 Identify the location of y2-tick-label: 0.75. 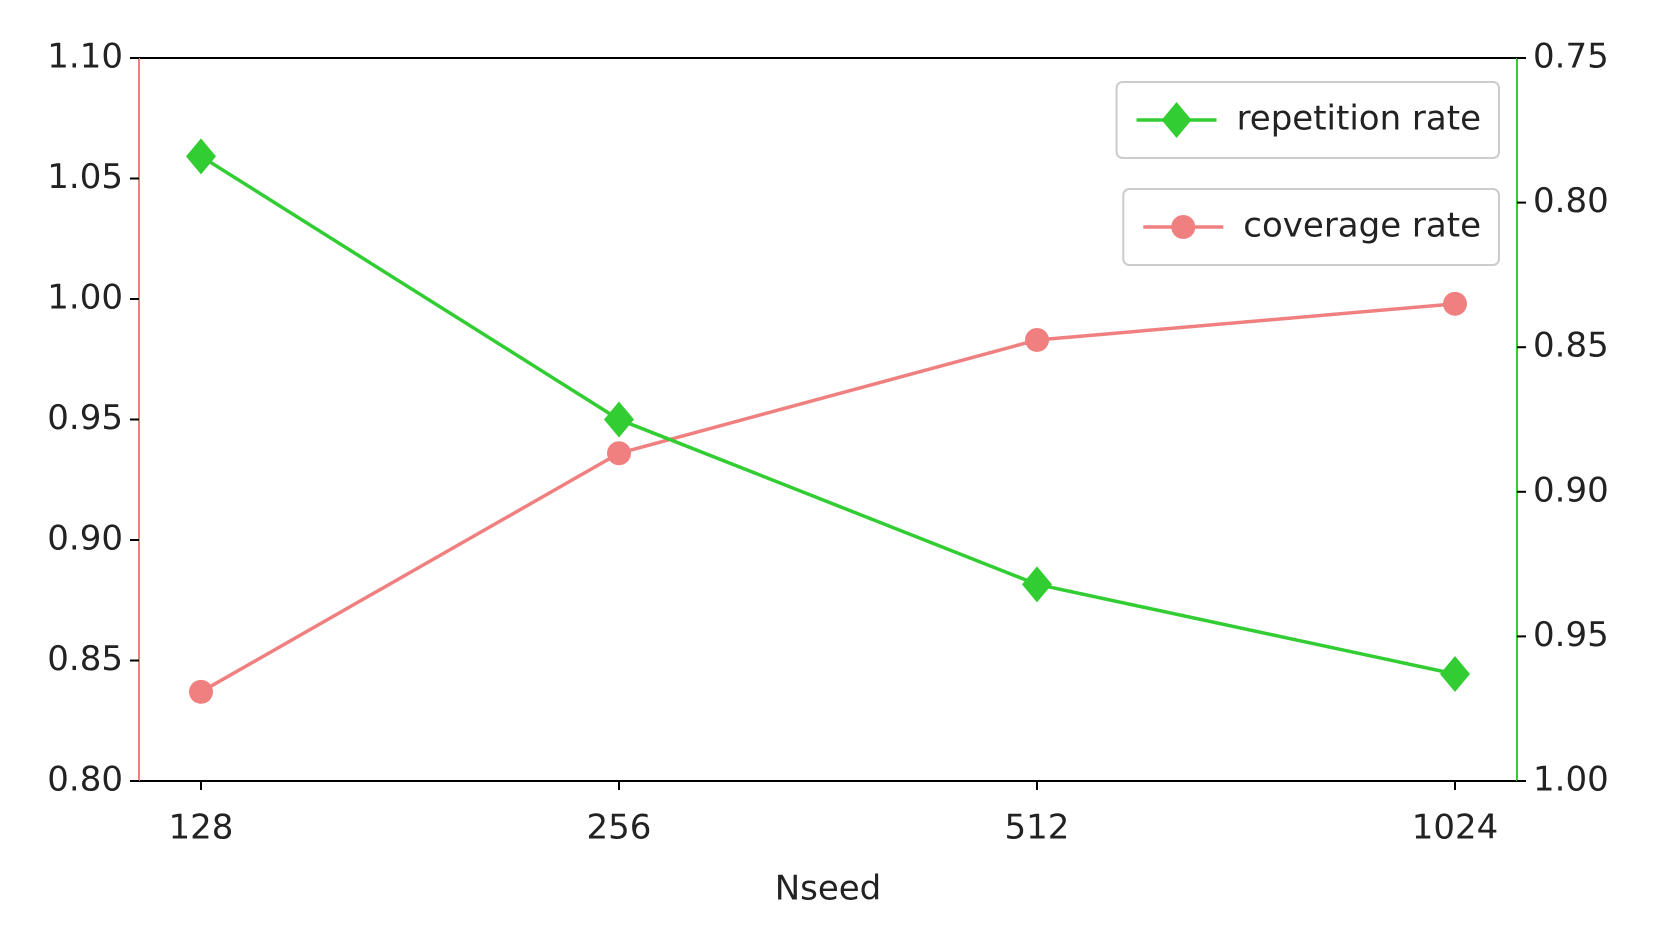
(1571, 57).